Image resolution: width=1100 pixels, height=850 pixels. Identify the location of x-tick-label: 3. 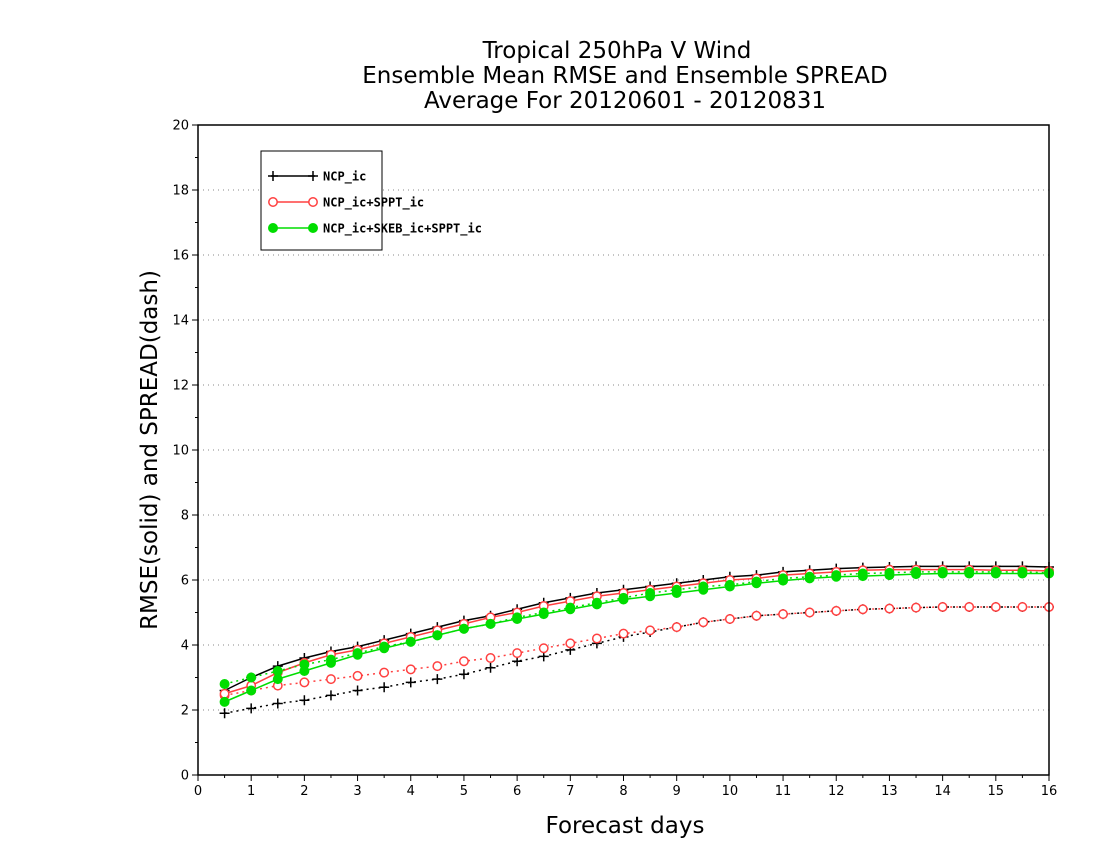
(357, 791).